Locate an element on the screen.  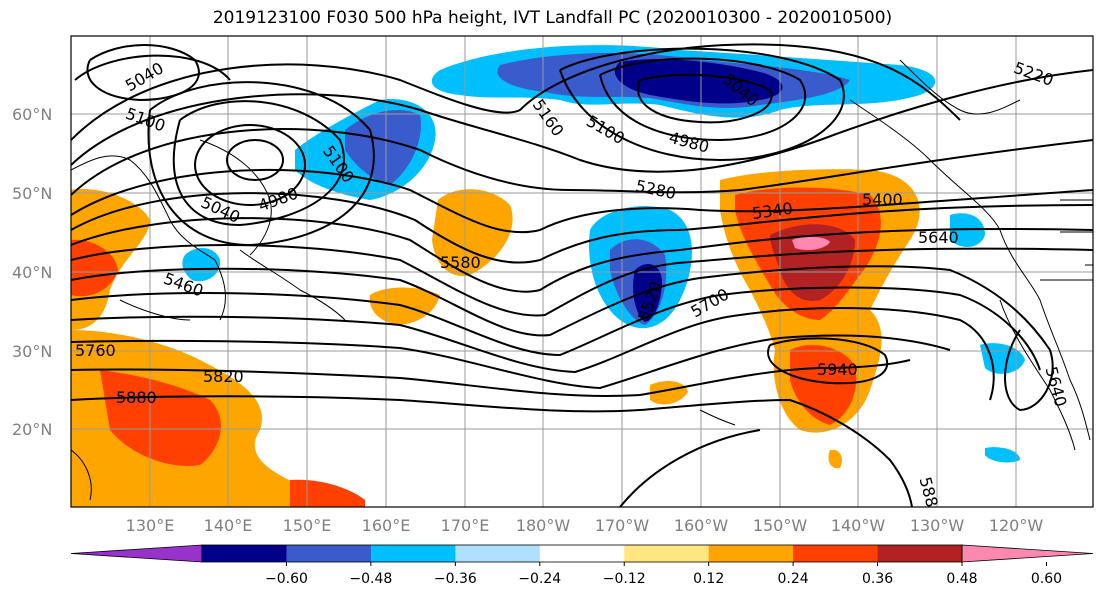
contour-label-5640-b: 5640 is located at coordinates (1056, 387).